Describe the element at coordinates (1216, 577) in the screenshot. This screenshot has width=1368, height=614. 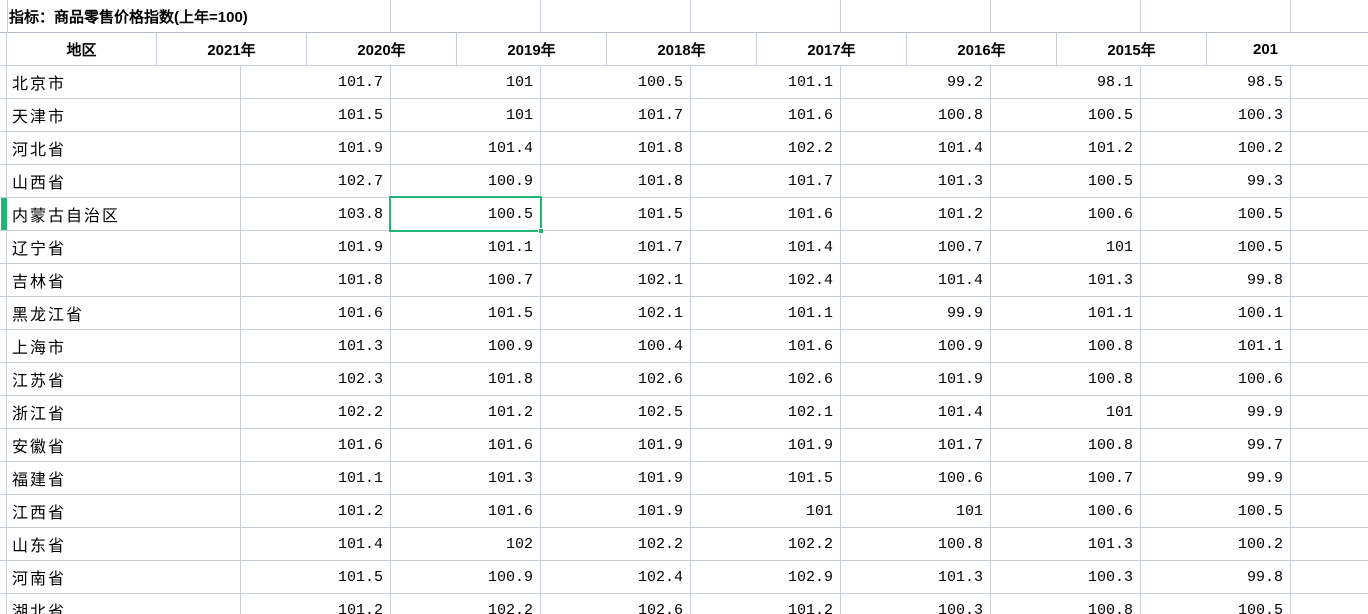
I see `value-cell: 99.8` at that location.